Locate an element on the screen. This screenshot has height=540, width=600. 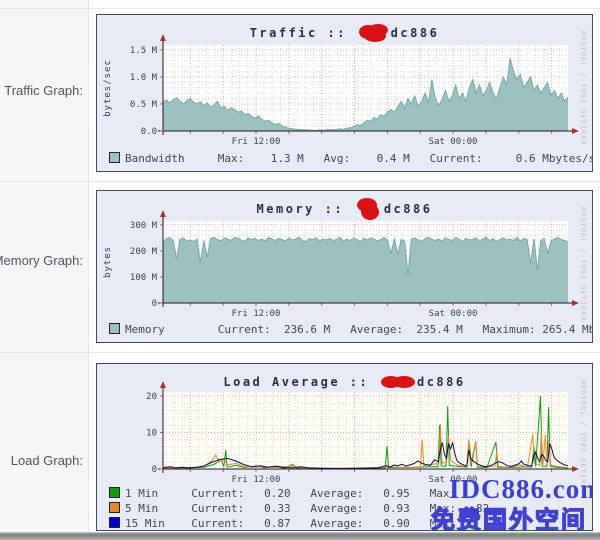
svg-text: 1.0 M is located at coordinates (144, 78).